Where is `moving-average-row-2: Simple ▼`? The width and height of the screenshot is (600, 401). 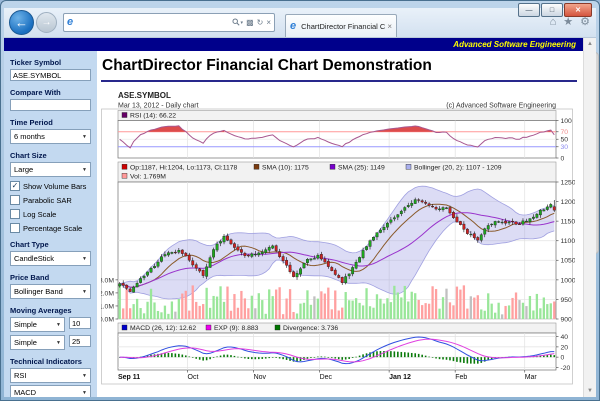
moving-average-row-2: Simple ▼ is located at coordinates (50, 342).